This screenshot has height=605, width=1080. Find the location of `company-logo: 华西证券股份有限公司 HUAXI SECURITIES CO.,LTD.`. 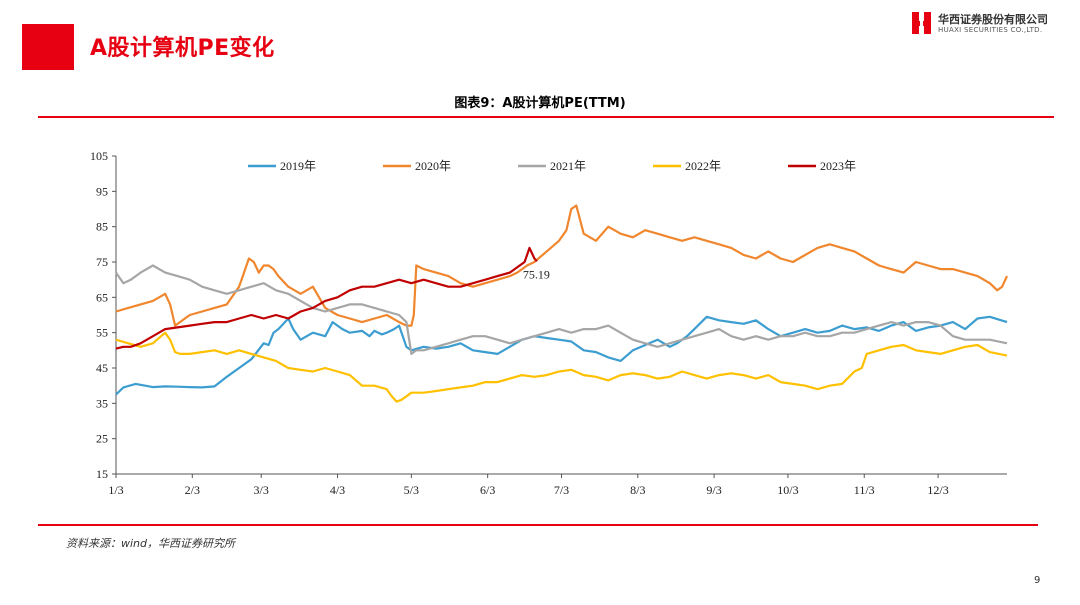

company-logo: 华西证券股份有限公司 HUAXI SECURITIES CO.,LTD. is located at coordinates (992, 24).